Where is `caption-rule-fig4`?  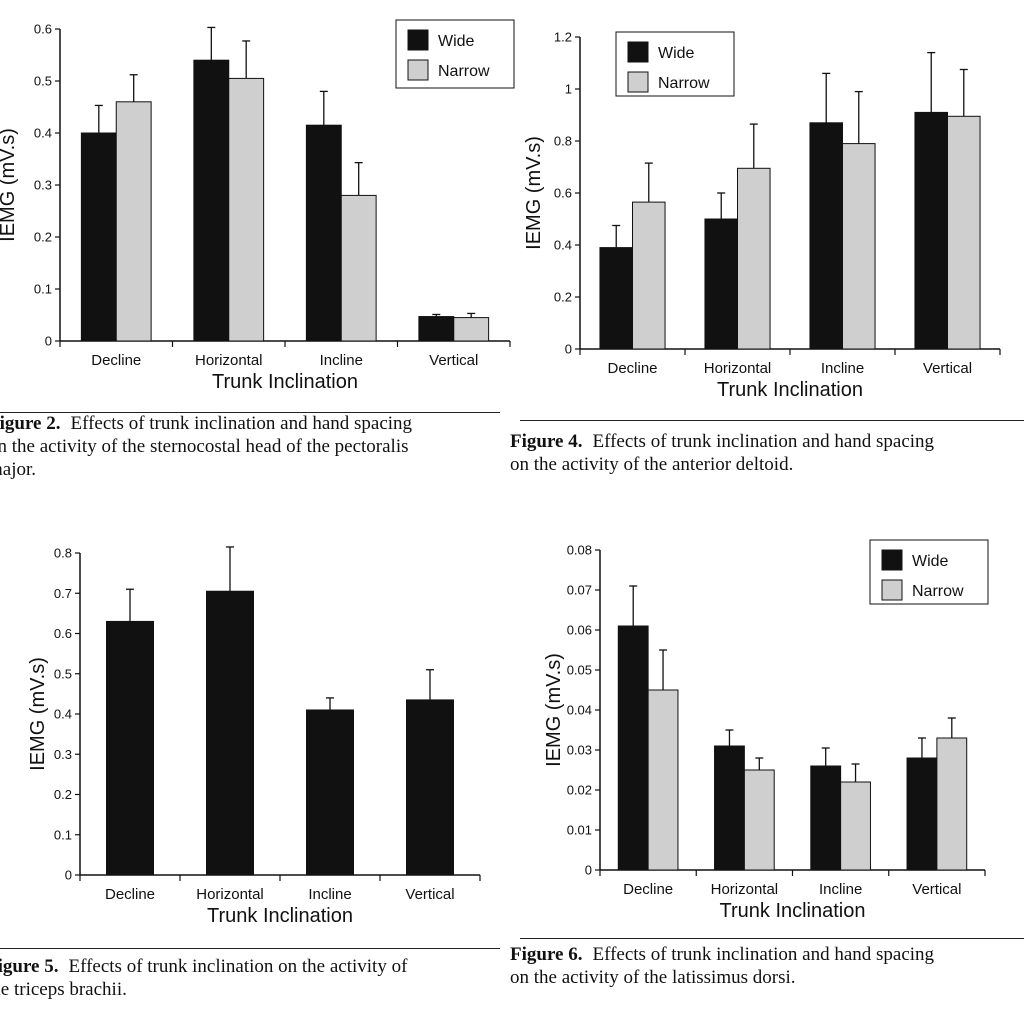
caption-rule-fig4 is located at coordinates (772, 420).